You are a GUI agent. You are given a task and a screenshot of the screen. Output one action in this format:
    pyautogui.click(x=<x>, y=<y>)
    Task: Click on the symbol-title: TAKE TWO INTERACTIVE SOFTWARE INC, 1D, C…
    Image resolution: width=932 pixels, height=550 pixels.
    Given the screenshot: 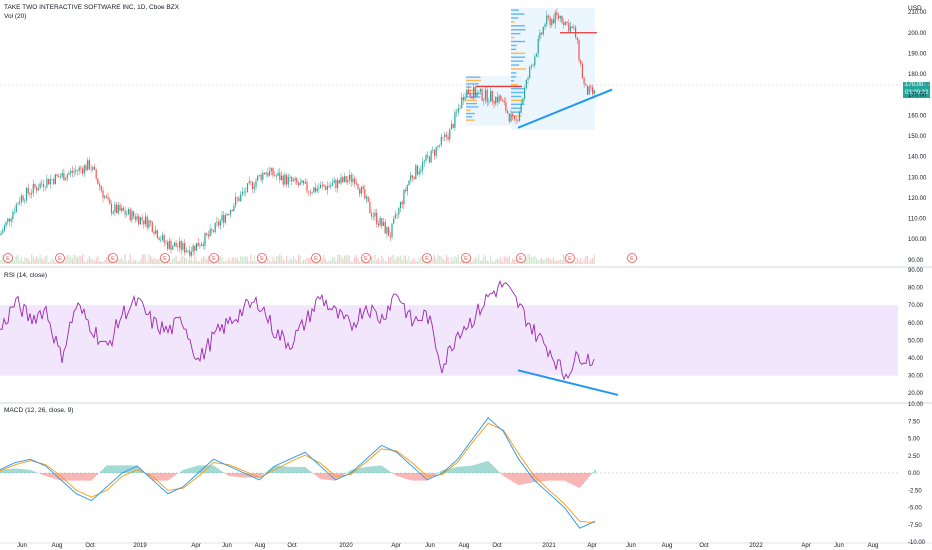 What is the action you would take?
    pyautogui.click(x=92, y=7)
    